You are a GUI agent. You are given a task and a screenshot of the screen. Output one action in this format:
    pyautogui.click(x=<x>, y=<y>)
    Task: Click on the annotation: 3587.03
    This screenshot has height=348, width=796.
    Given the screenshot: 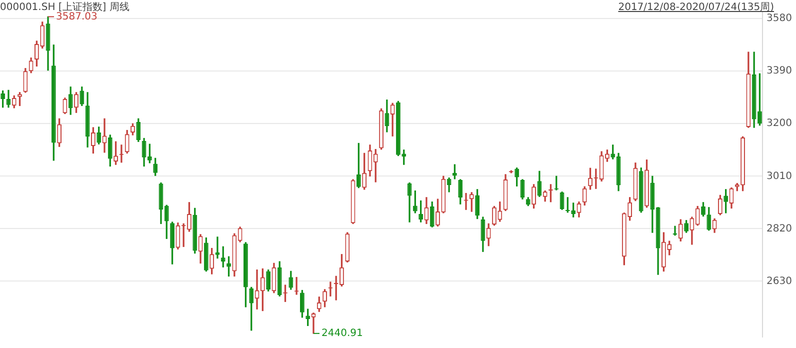 What is the action you would take?
    pyautogui.click(x=77, y=16)
    